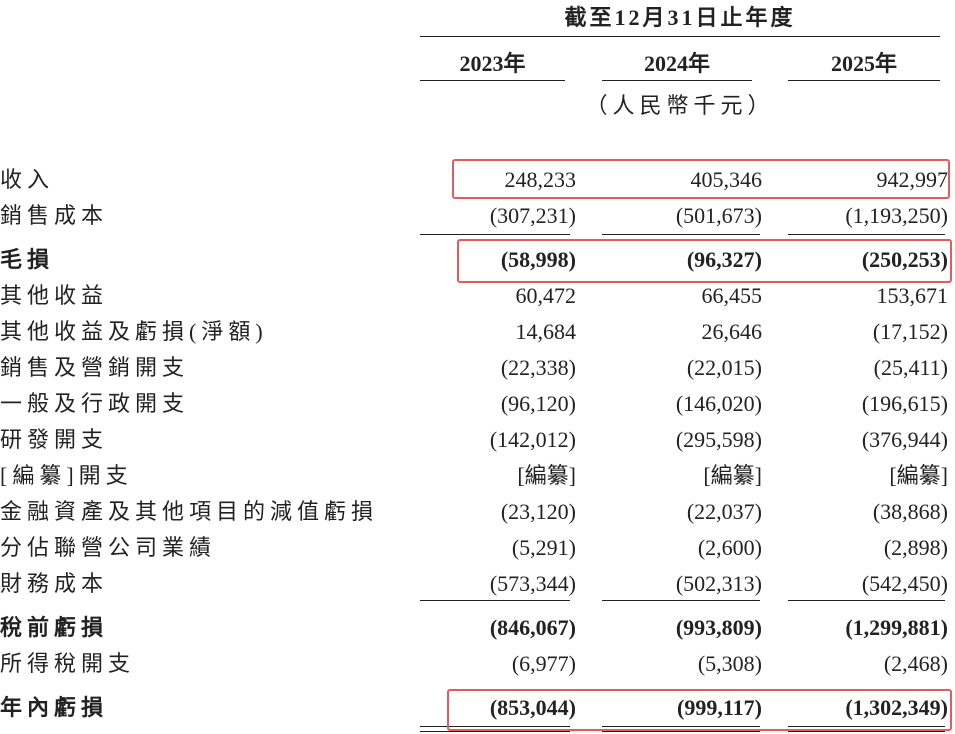 This screenshot has height=734, width=955. I want to click on cell-value: 60,472, so click(546, 295).